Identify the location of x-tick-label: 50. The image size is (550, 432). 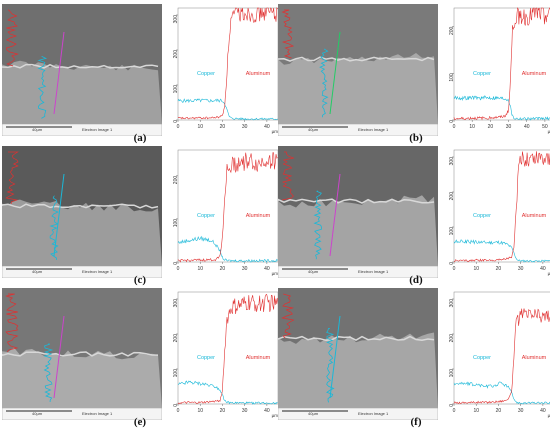
(545, 127).